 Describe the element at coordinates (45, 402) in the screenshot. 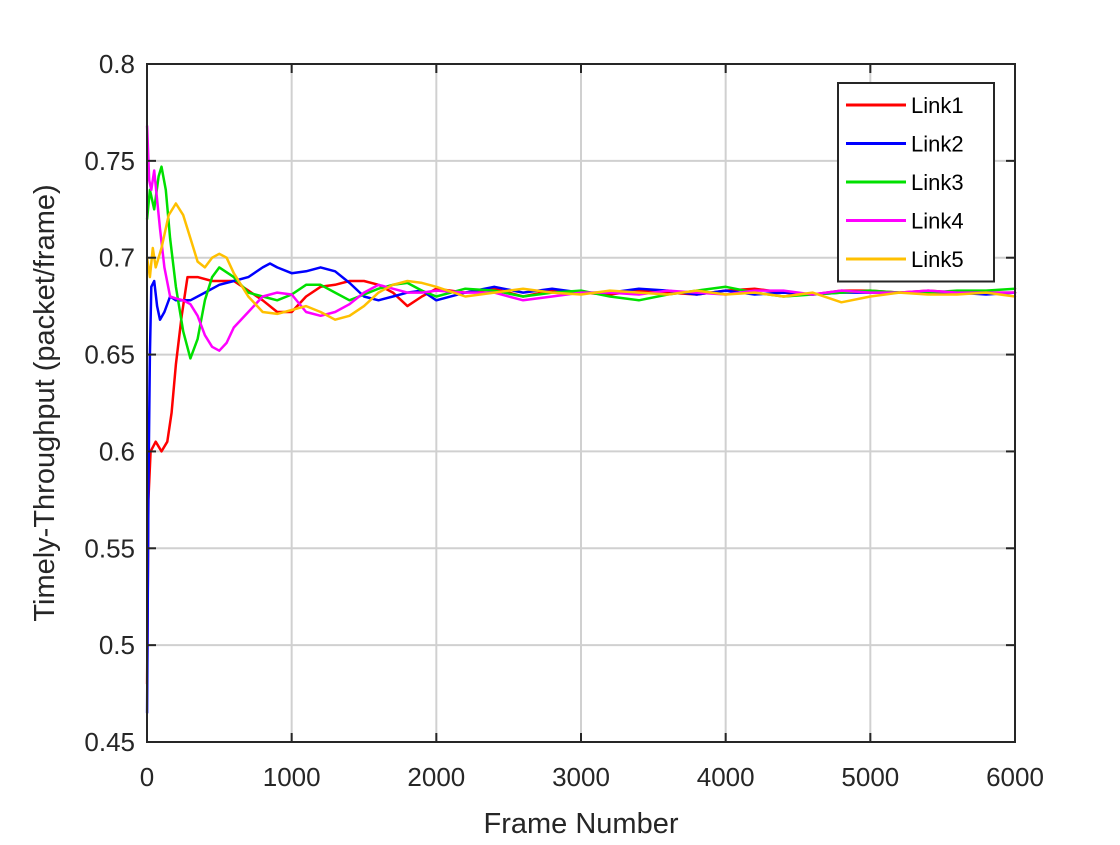

I see `y-axis-title: Timely-Throughput (packet/frame)` at that location.